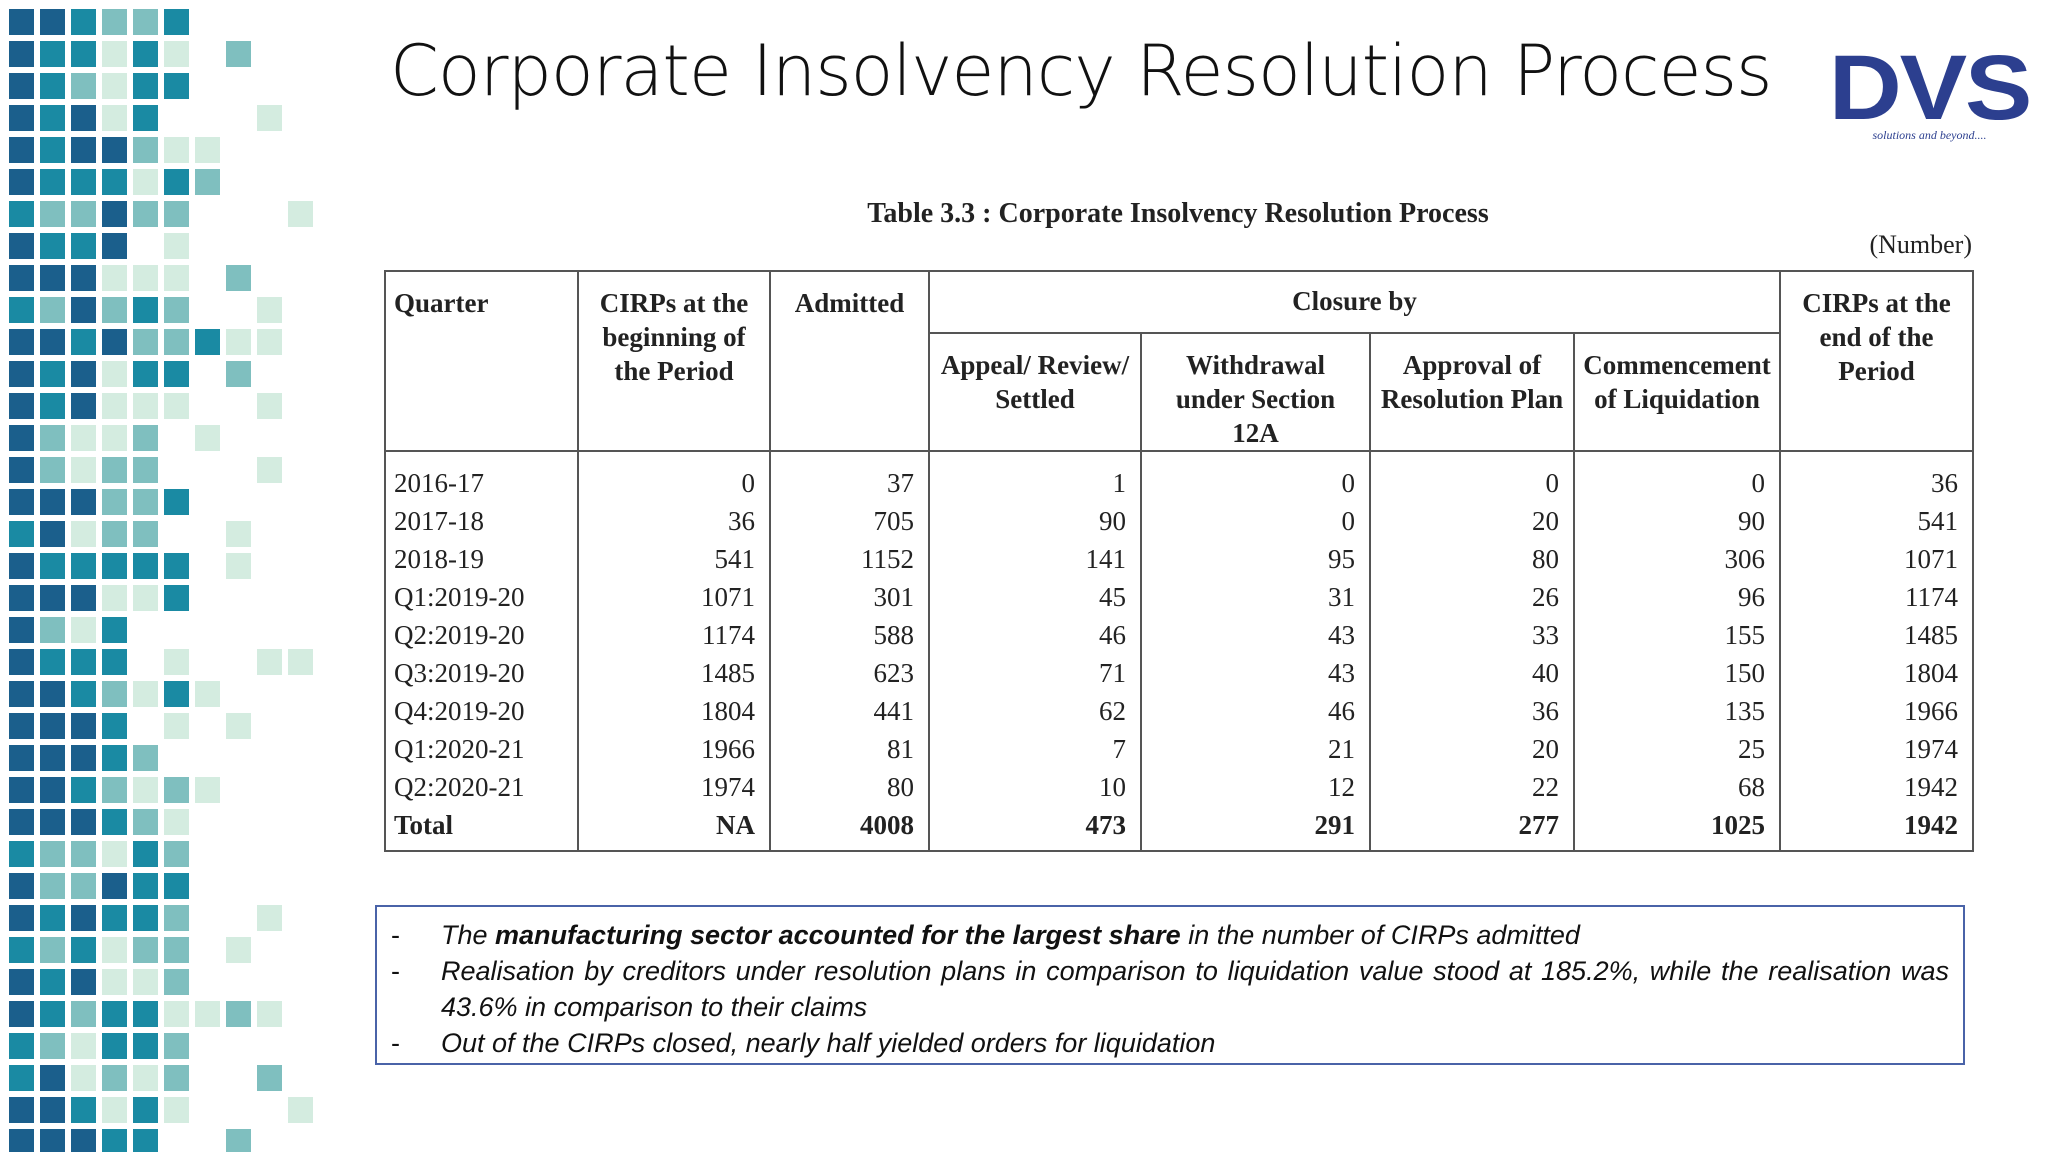 The width and height of the screenshot is (2048, 1152). What do you see at coordinates (1471, 521) in the screenshot?
I see `table-cell: 20` at bounding box center [1471, 521].